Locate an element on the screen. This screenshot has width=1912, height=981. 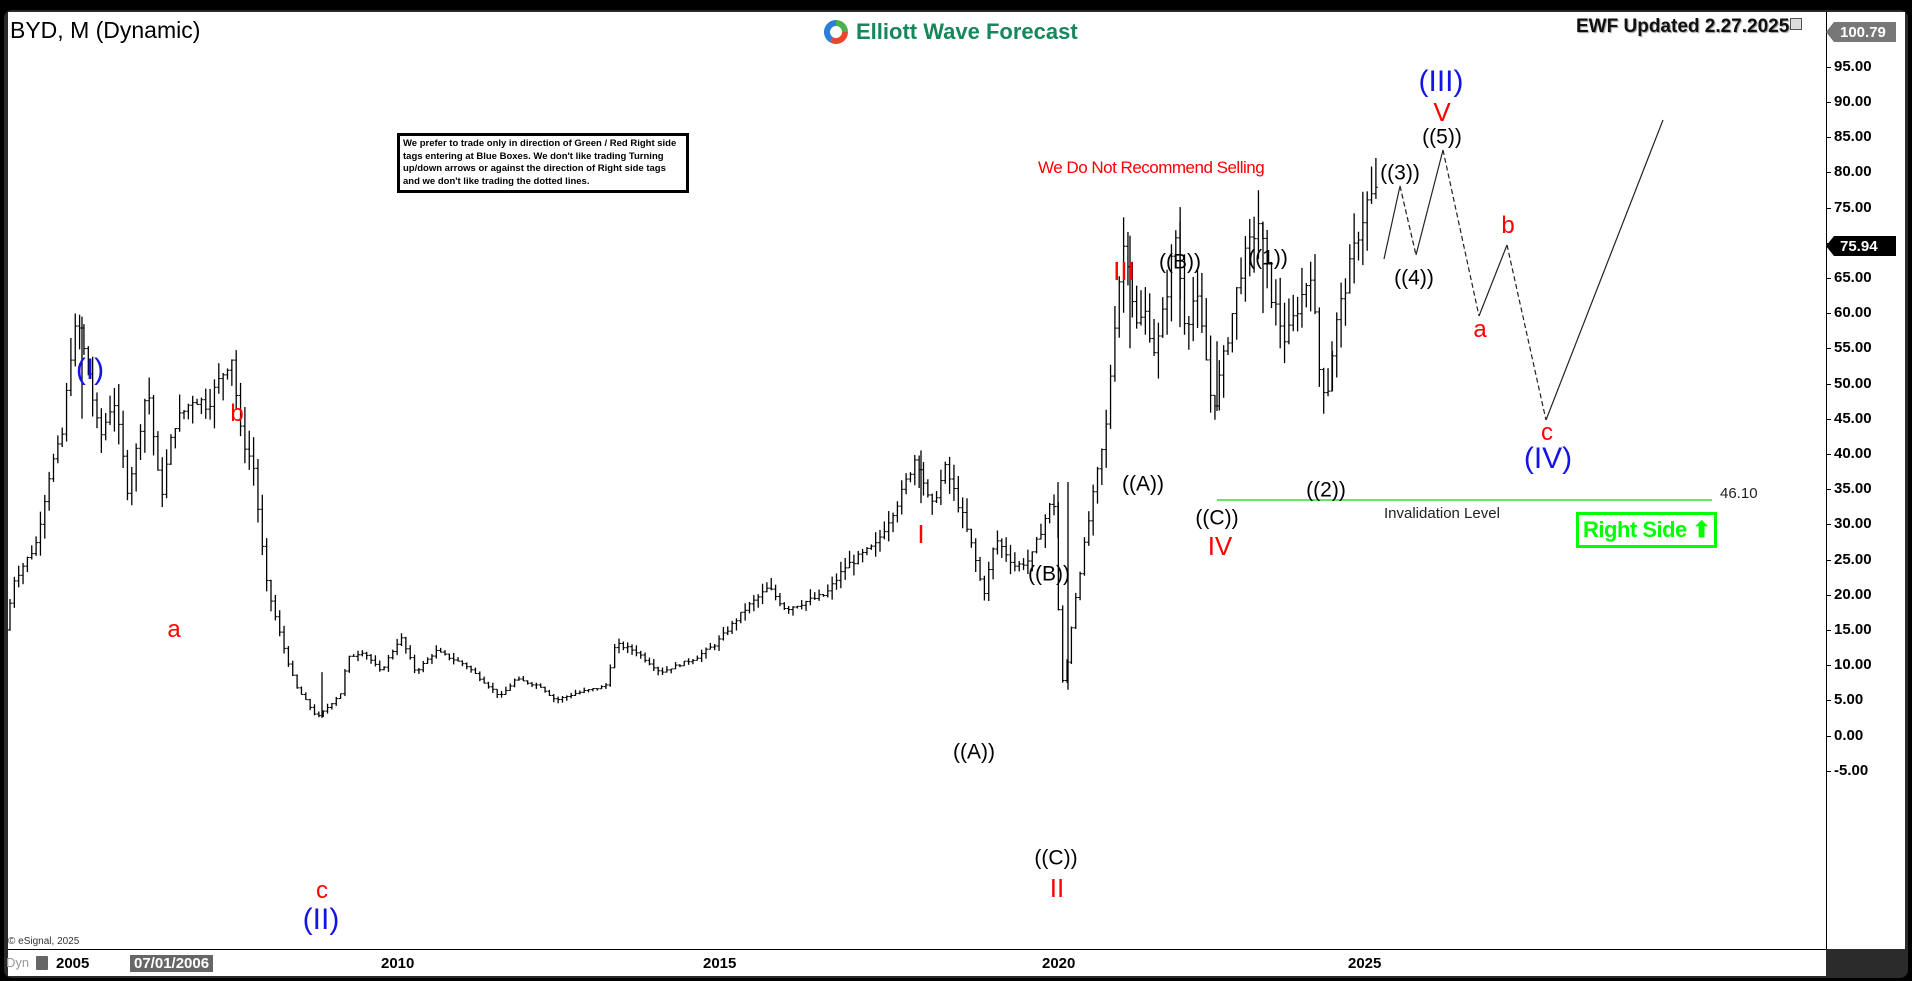
wave-label-B-2: ((B)) is located at coordinates (1180, 262).